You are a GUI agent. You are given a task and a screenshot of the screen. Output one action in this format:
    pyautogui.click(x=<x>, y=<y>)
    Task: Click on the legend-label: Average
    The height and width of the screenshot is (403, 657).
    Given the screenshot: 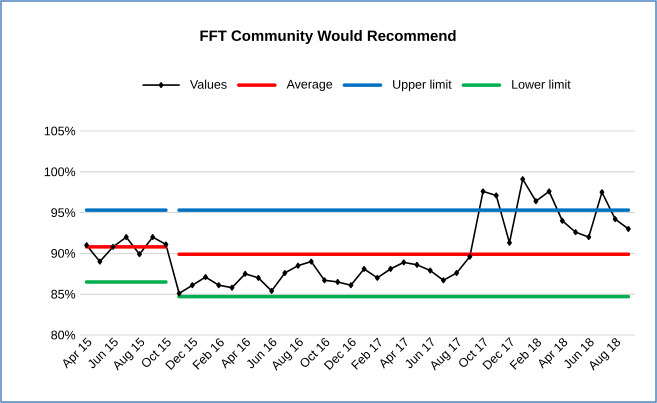 What is the action you would take?
    pyautogui.click(x=309, y=86)
    